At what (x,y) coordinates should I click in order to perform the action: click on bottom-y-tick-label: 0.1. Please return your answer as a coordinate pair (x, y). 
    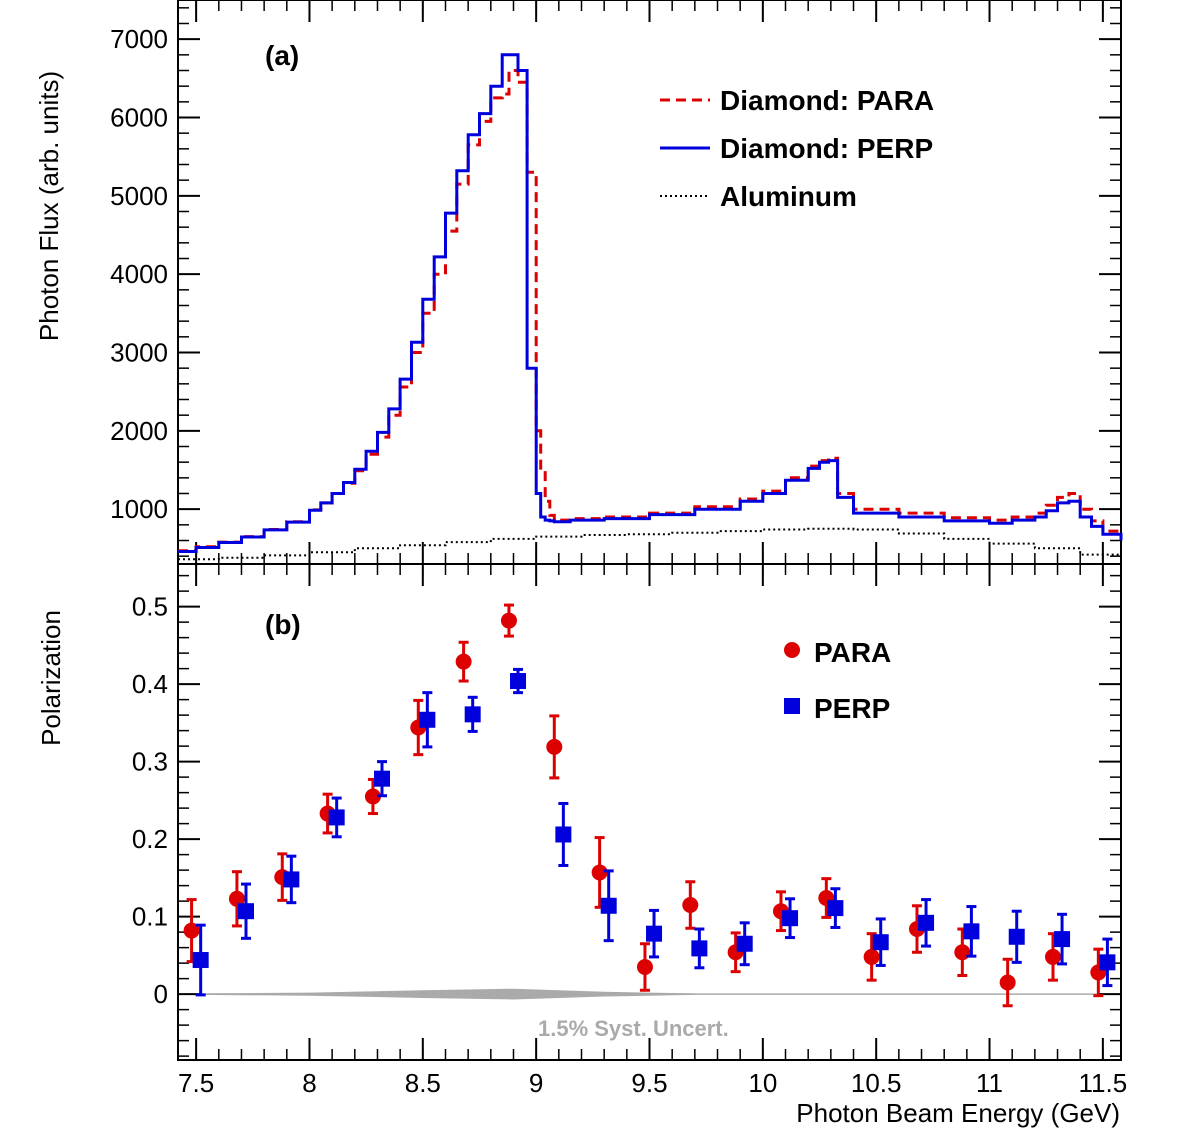
    Looking at the image, I should click on (150, 917).